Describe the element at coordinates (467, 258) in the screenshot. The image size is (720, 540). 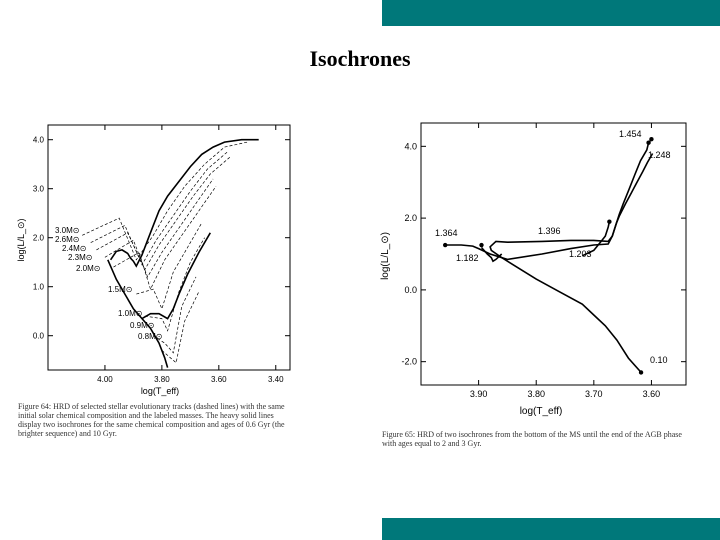
I see `track-label: 1.182` at that location.